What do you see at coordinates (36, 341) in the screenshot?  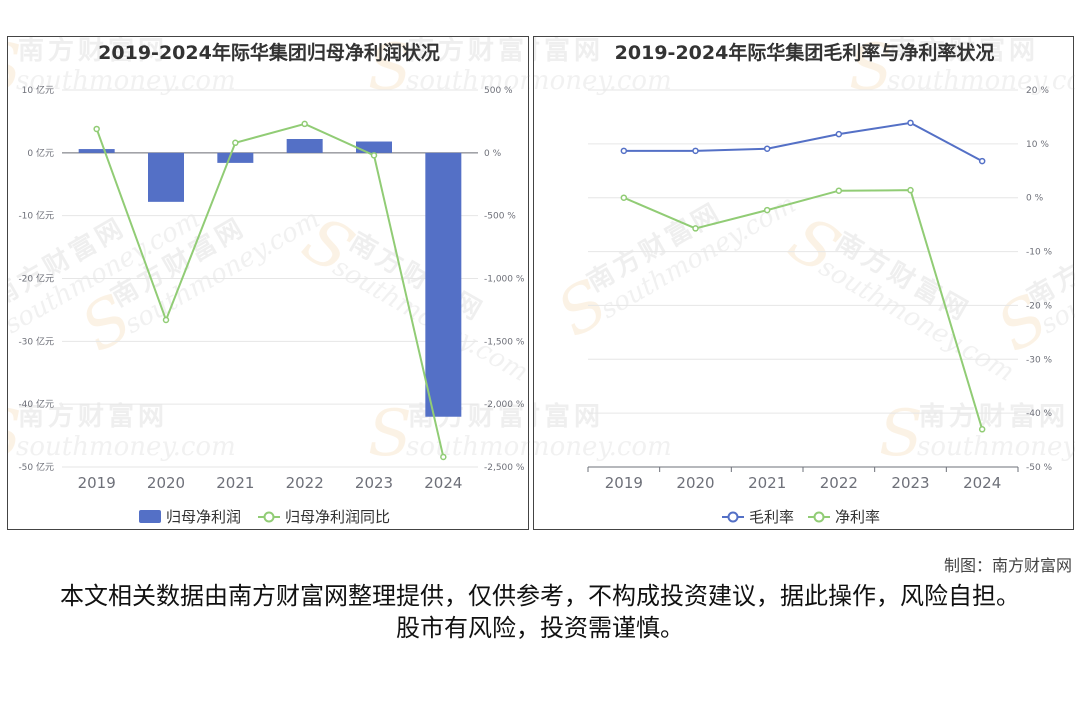 I see `left-axis-tick-label: -30 亿元` at bounding box center [36, 341].